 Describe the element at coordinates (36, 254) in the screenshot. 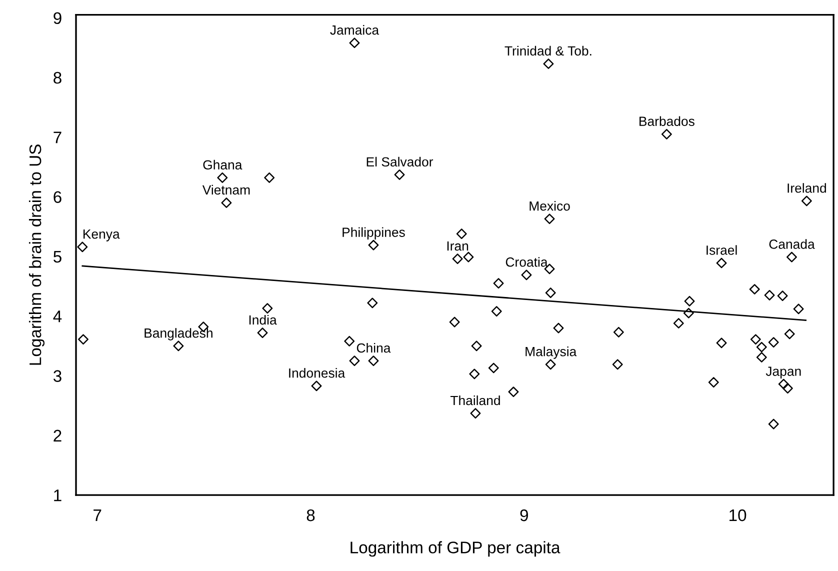

I see `y-axis-title: Logarithm of brain drain to US` at that location.